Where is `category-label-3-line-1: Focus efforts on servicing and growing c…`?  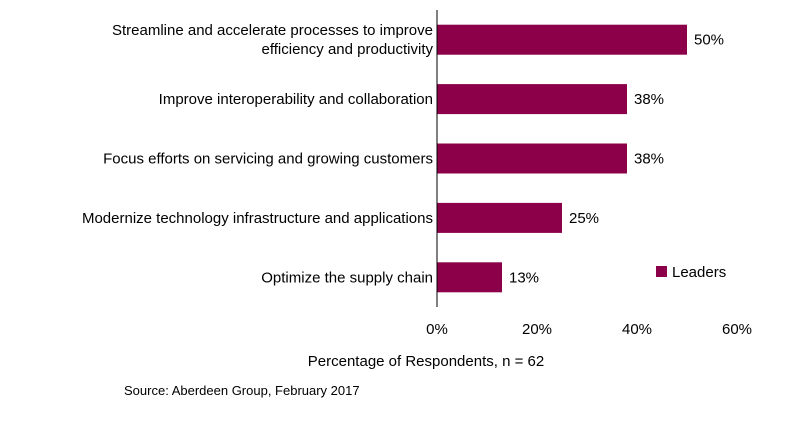
category-label-3-line-1: Focus efforts on servicing and growing c… is located at coordinates (268, 159).